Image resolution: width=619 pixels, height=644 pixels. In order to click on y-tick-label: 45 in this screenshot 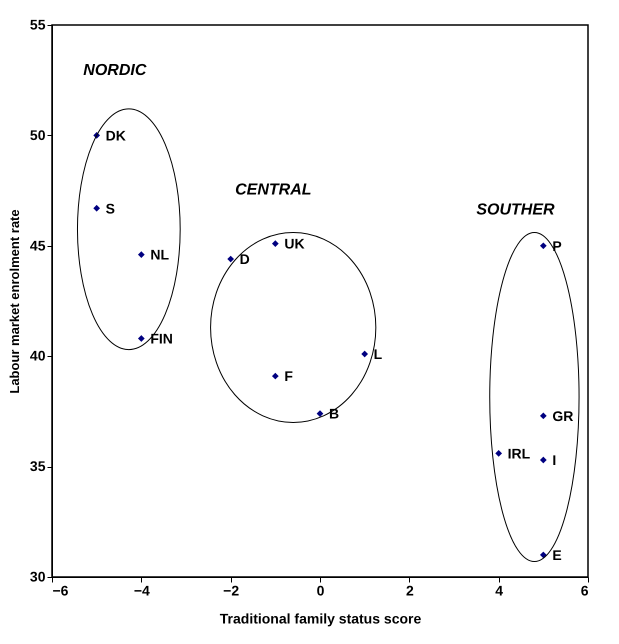, I will do `click(38, 245)`.